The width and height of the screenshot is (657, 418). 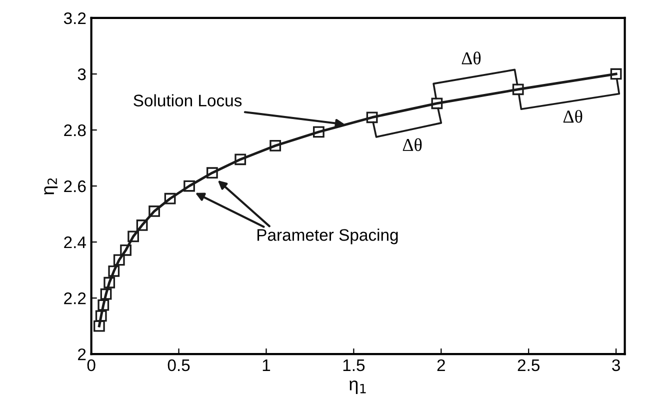 I want to click on annotation: Parameter Spacing, so click(x=327, y=236).